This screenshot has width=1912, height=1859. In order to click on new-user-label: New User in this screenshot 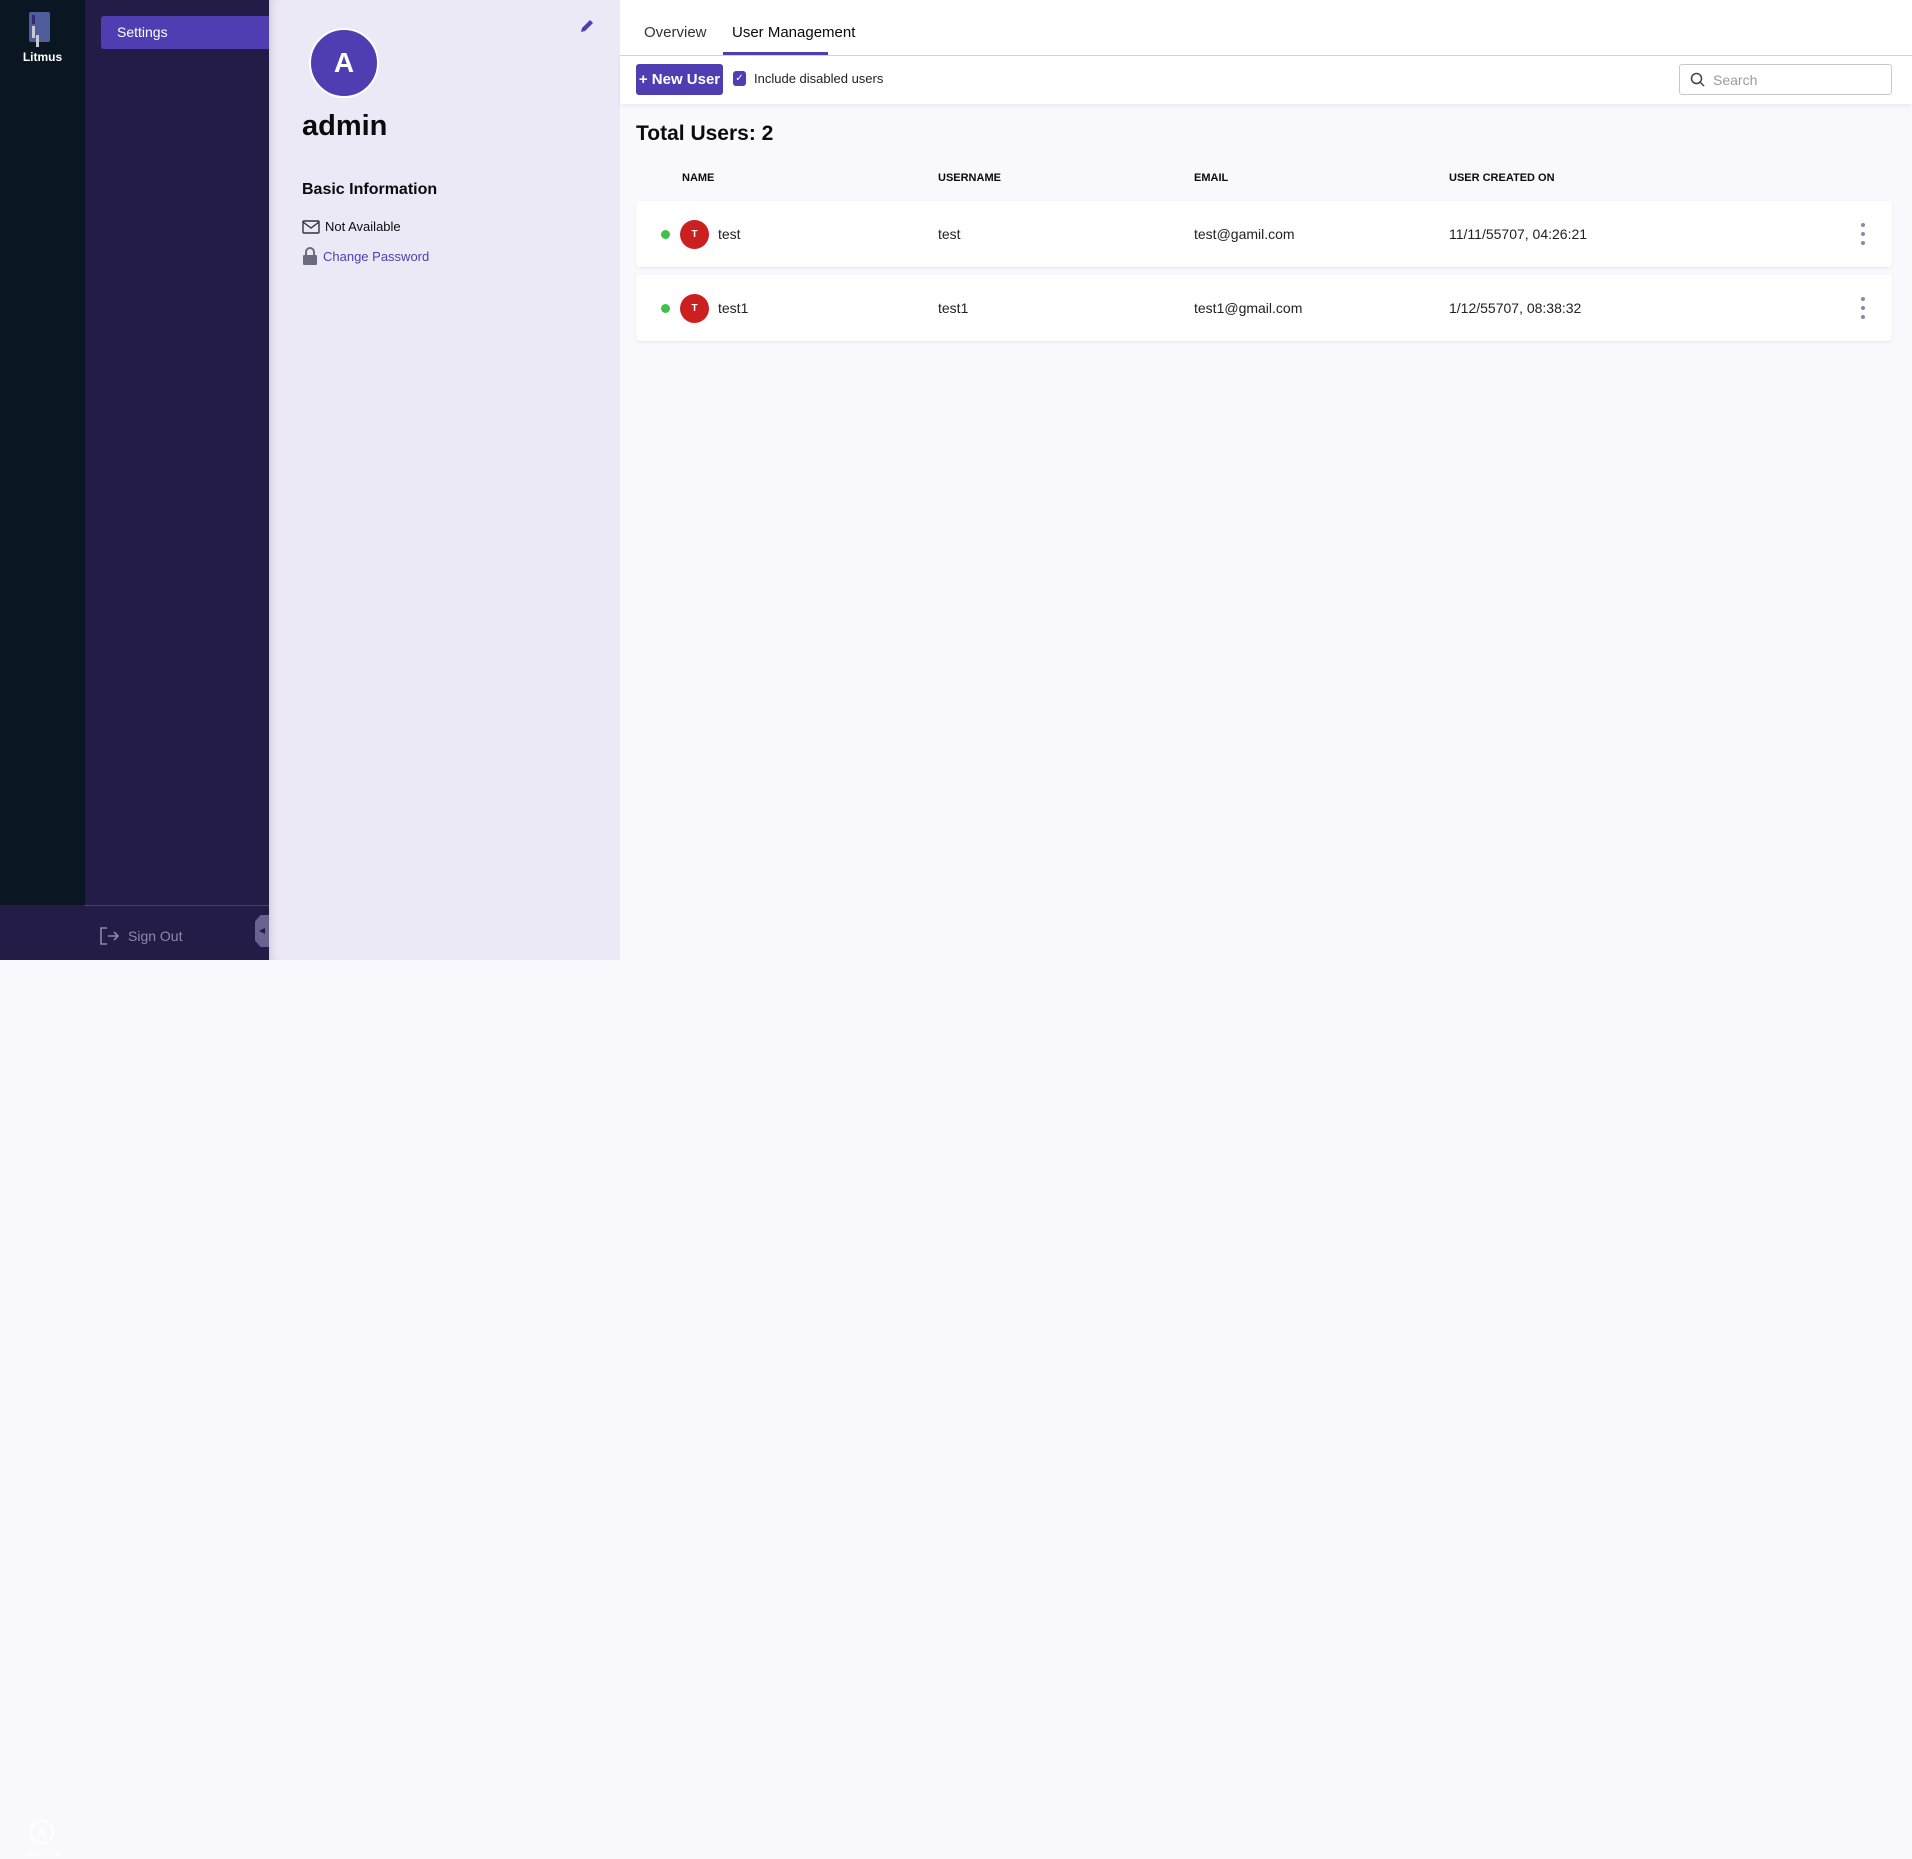, I will do `click(686, 79)`.